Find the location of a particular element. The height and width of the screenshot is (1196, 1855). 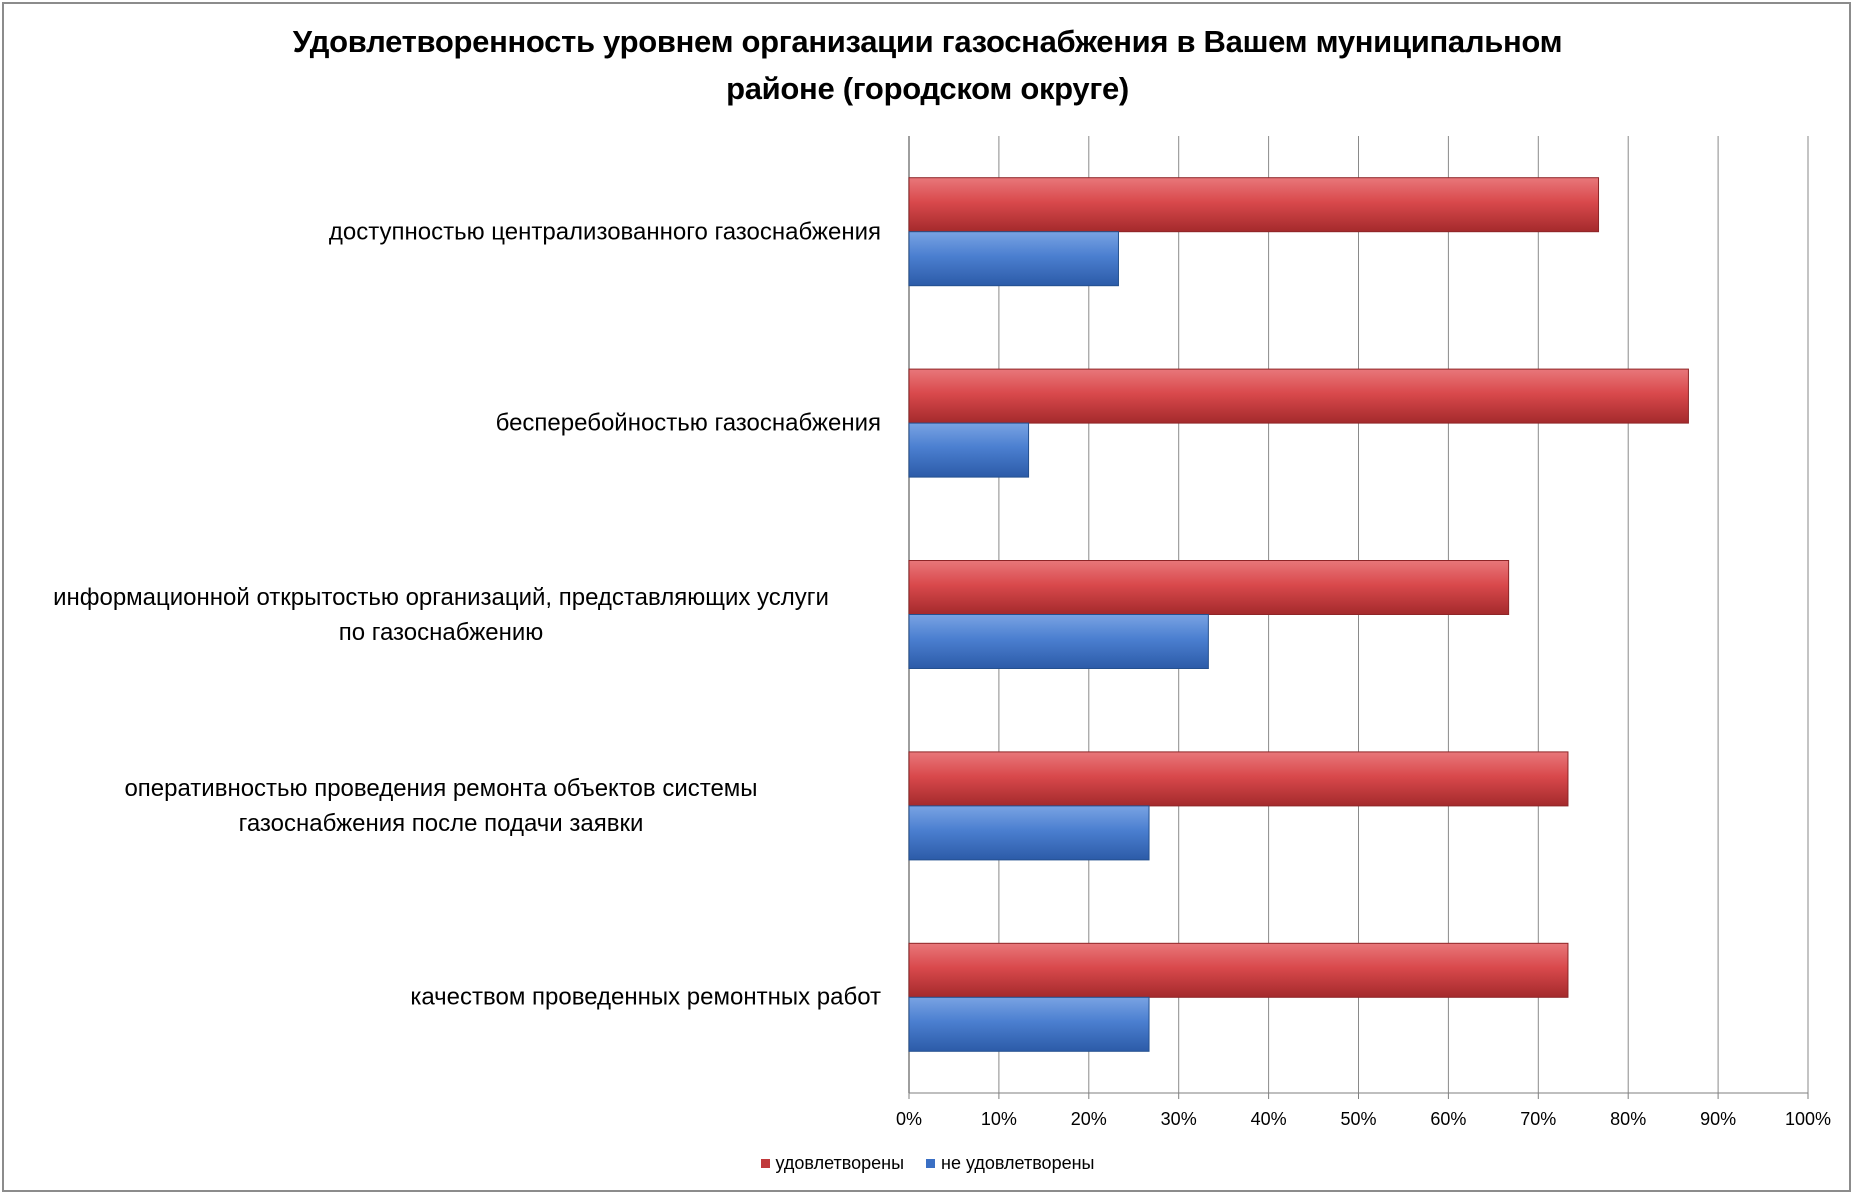

x-tick-label: 40% is located at coordinates (1269, 1119).